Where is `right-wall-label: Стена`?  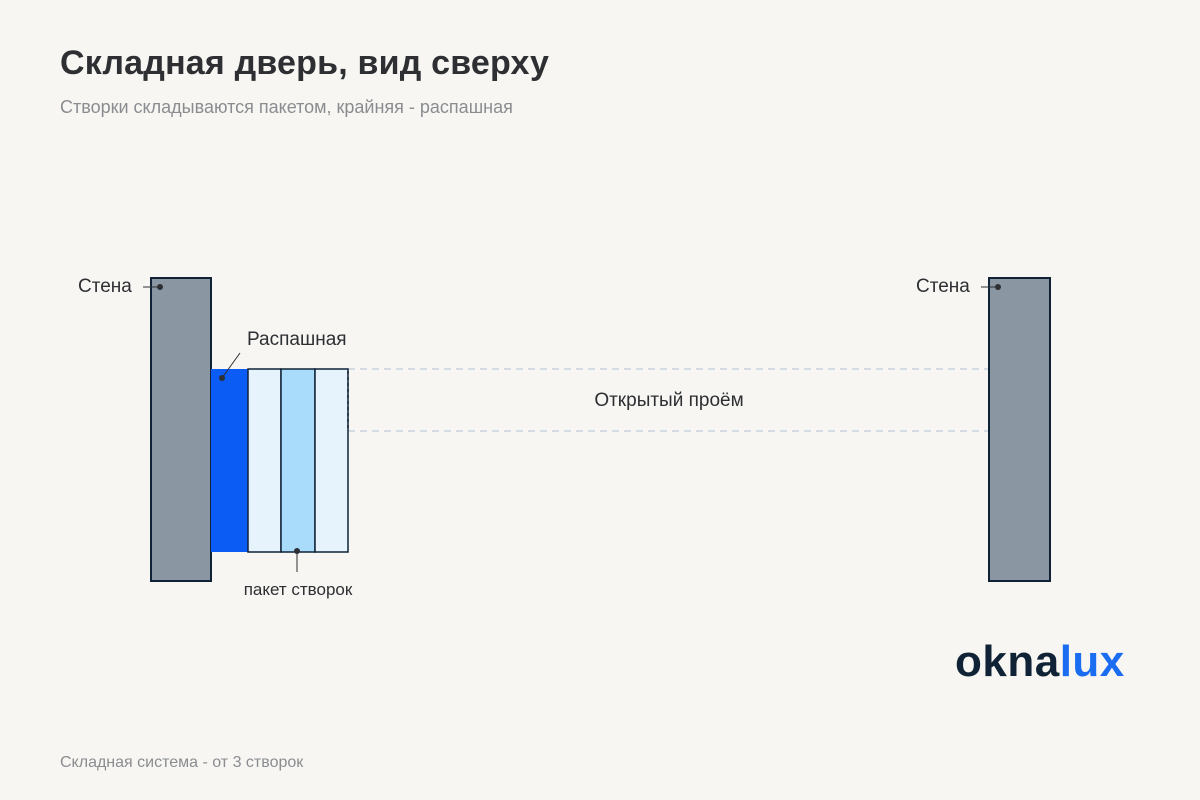 right-wall-label: Стена is located at coordinates (943, 286).